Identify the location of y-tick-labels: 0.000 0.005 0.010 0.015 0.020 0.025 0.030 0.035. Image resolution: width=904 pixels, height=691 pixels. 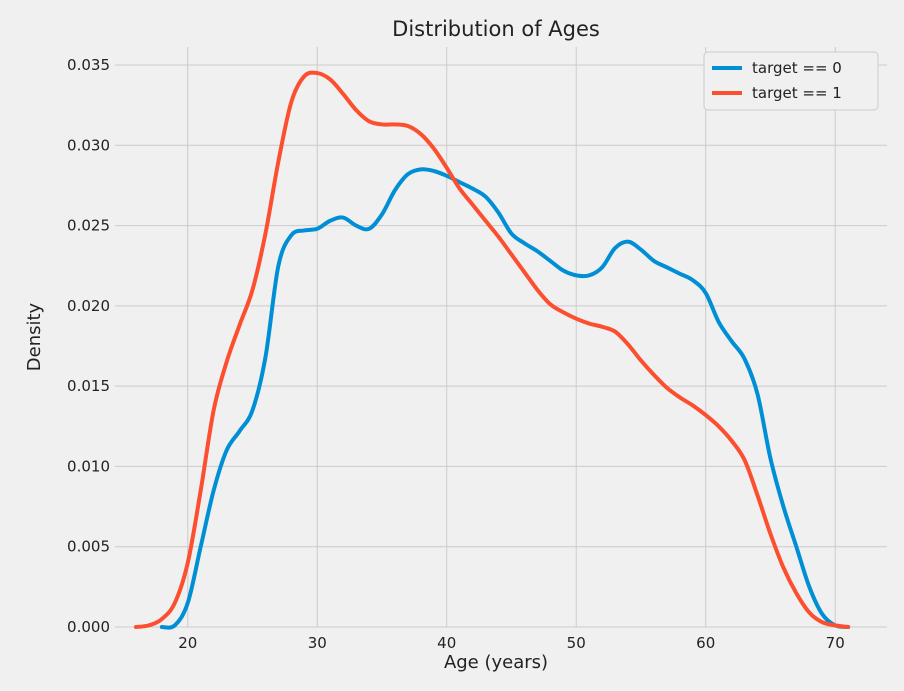
(88, 346).